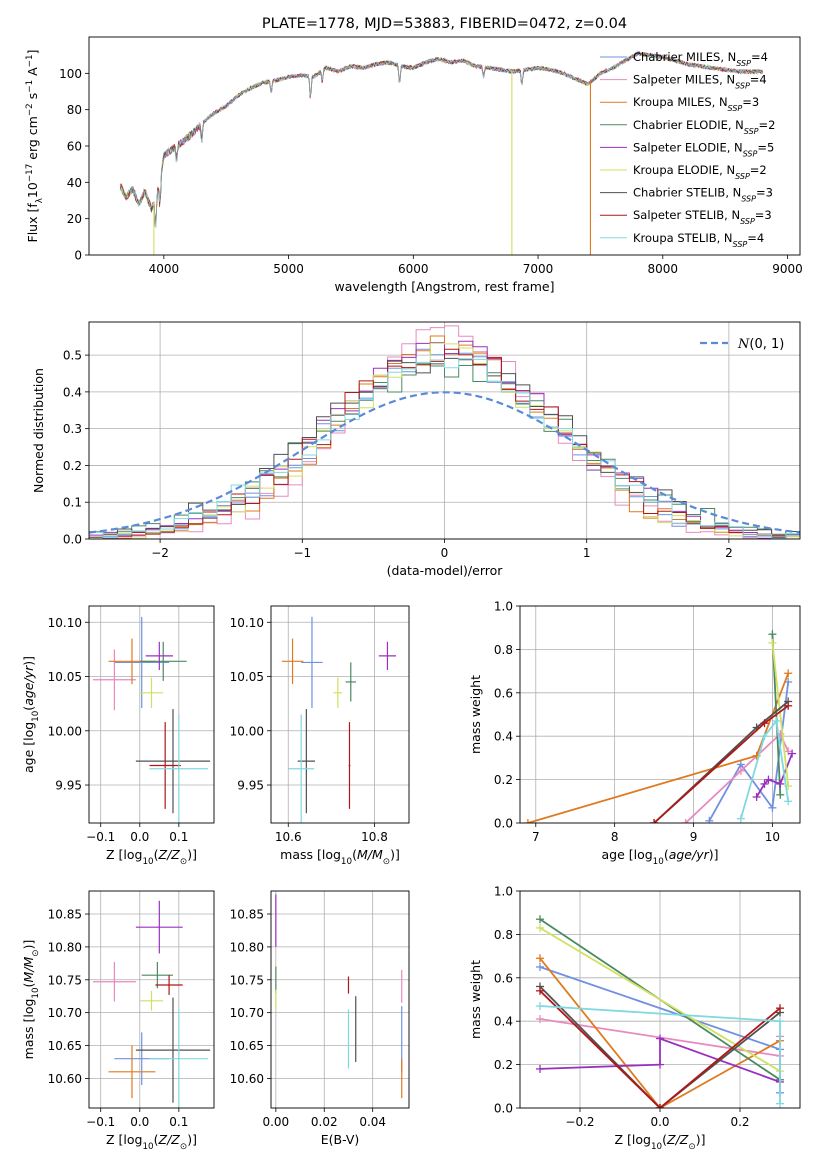  I want to click on legend-entry: N(0, 1), so click(760, 344).